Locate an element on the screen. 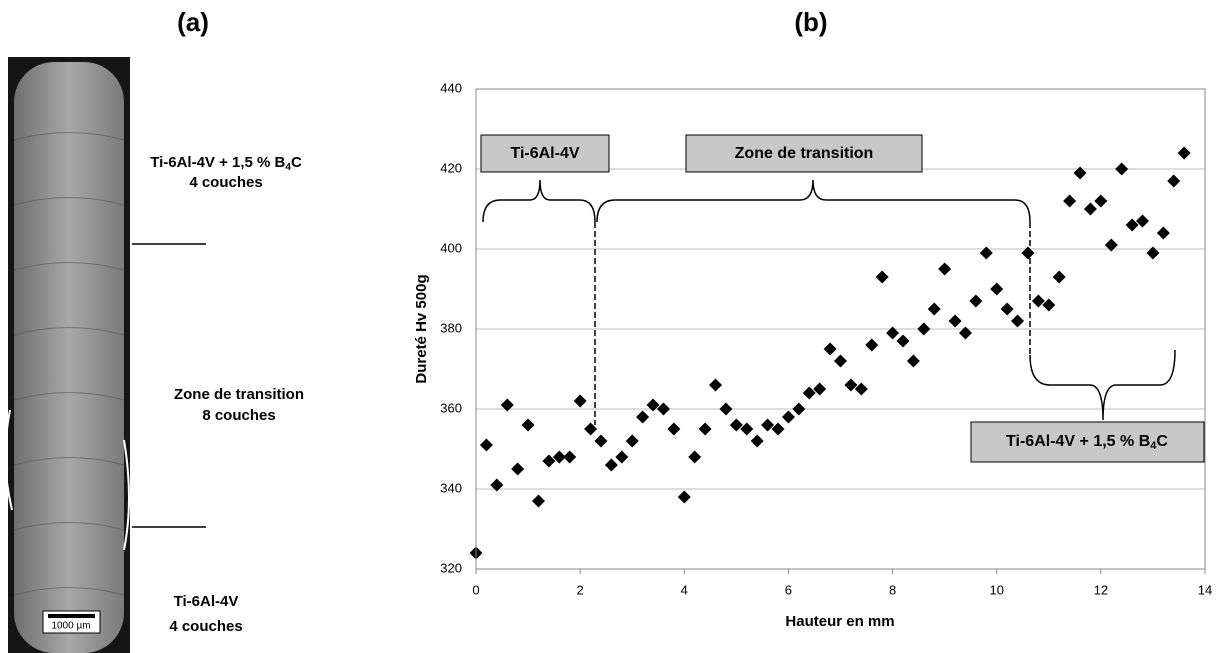 This screenshot has width=1219, height=653. annotation: Ti-6Al-4V is located at coordinates (544, 153).